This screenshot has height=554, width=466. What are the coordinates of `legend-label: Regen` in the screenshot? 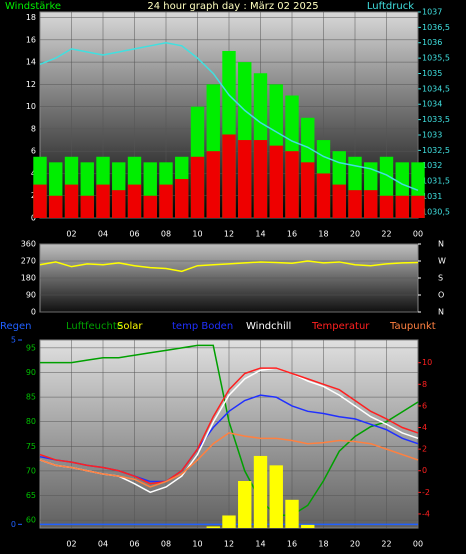 It's located at (16, 326).